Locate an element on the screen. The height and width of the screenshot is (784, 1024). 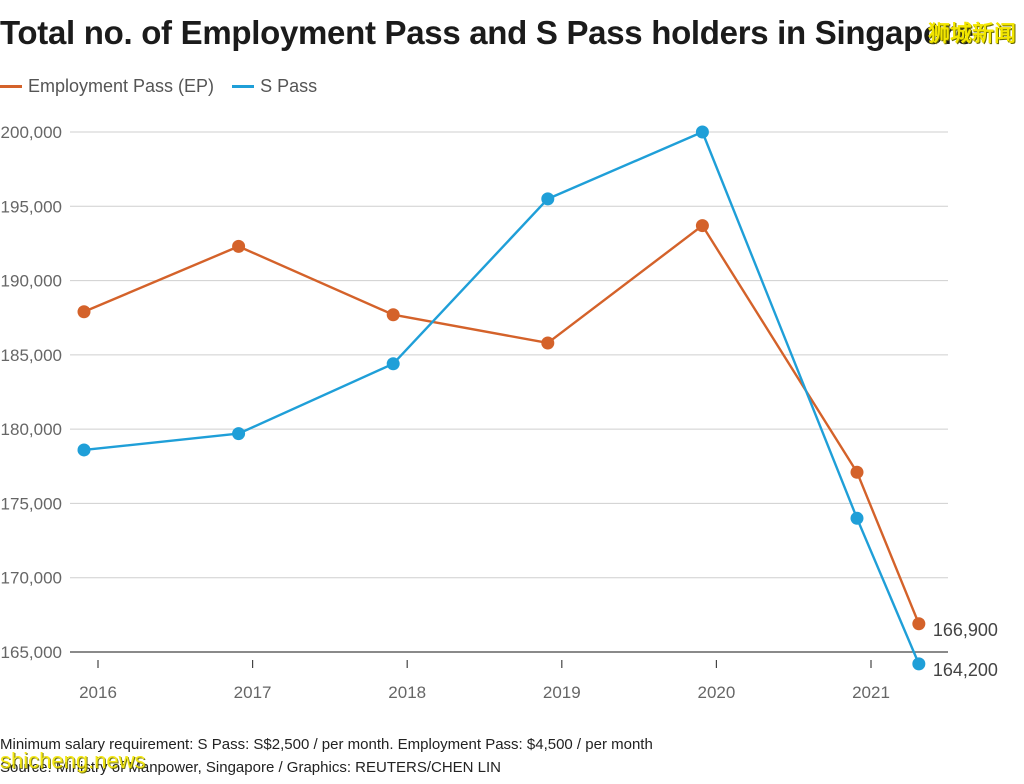
legend-swatch-spass is located at coordinates (243, 86).